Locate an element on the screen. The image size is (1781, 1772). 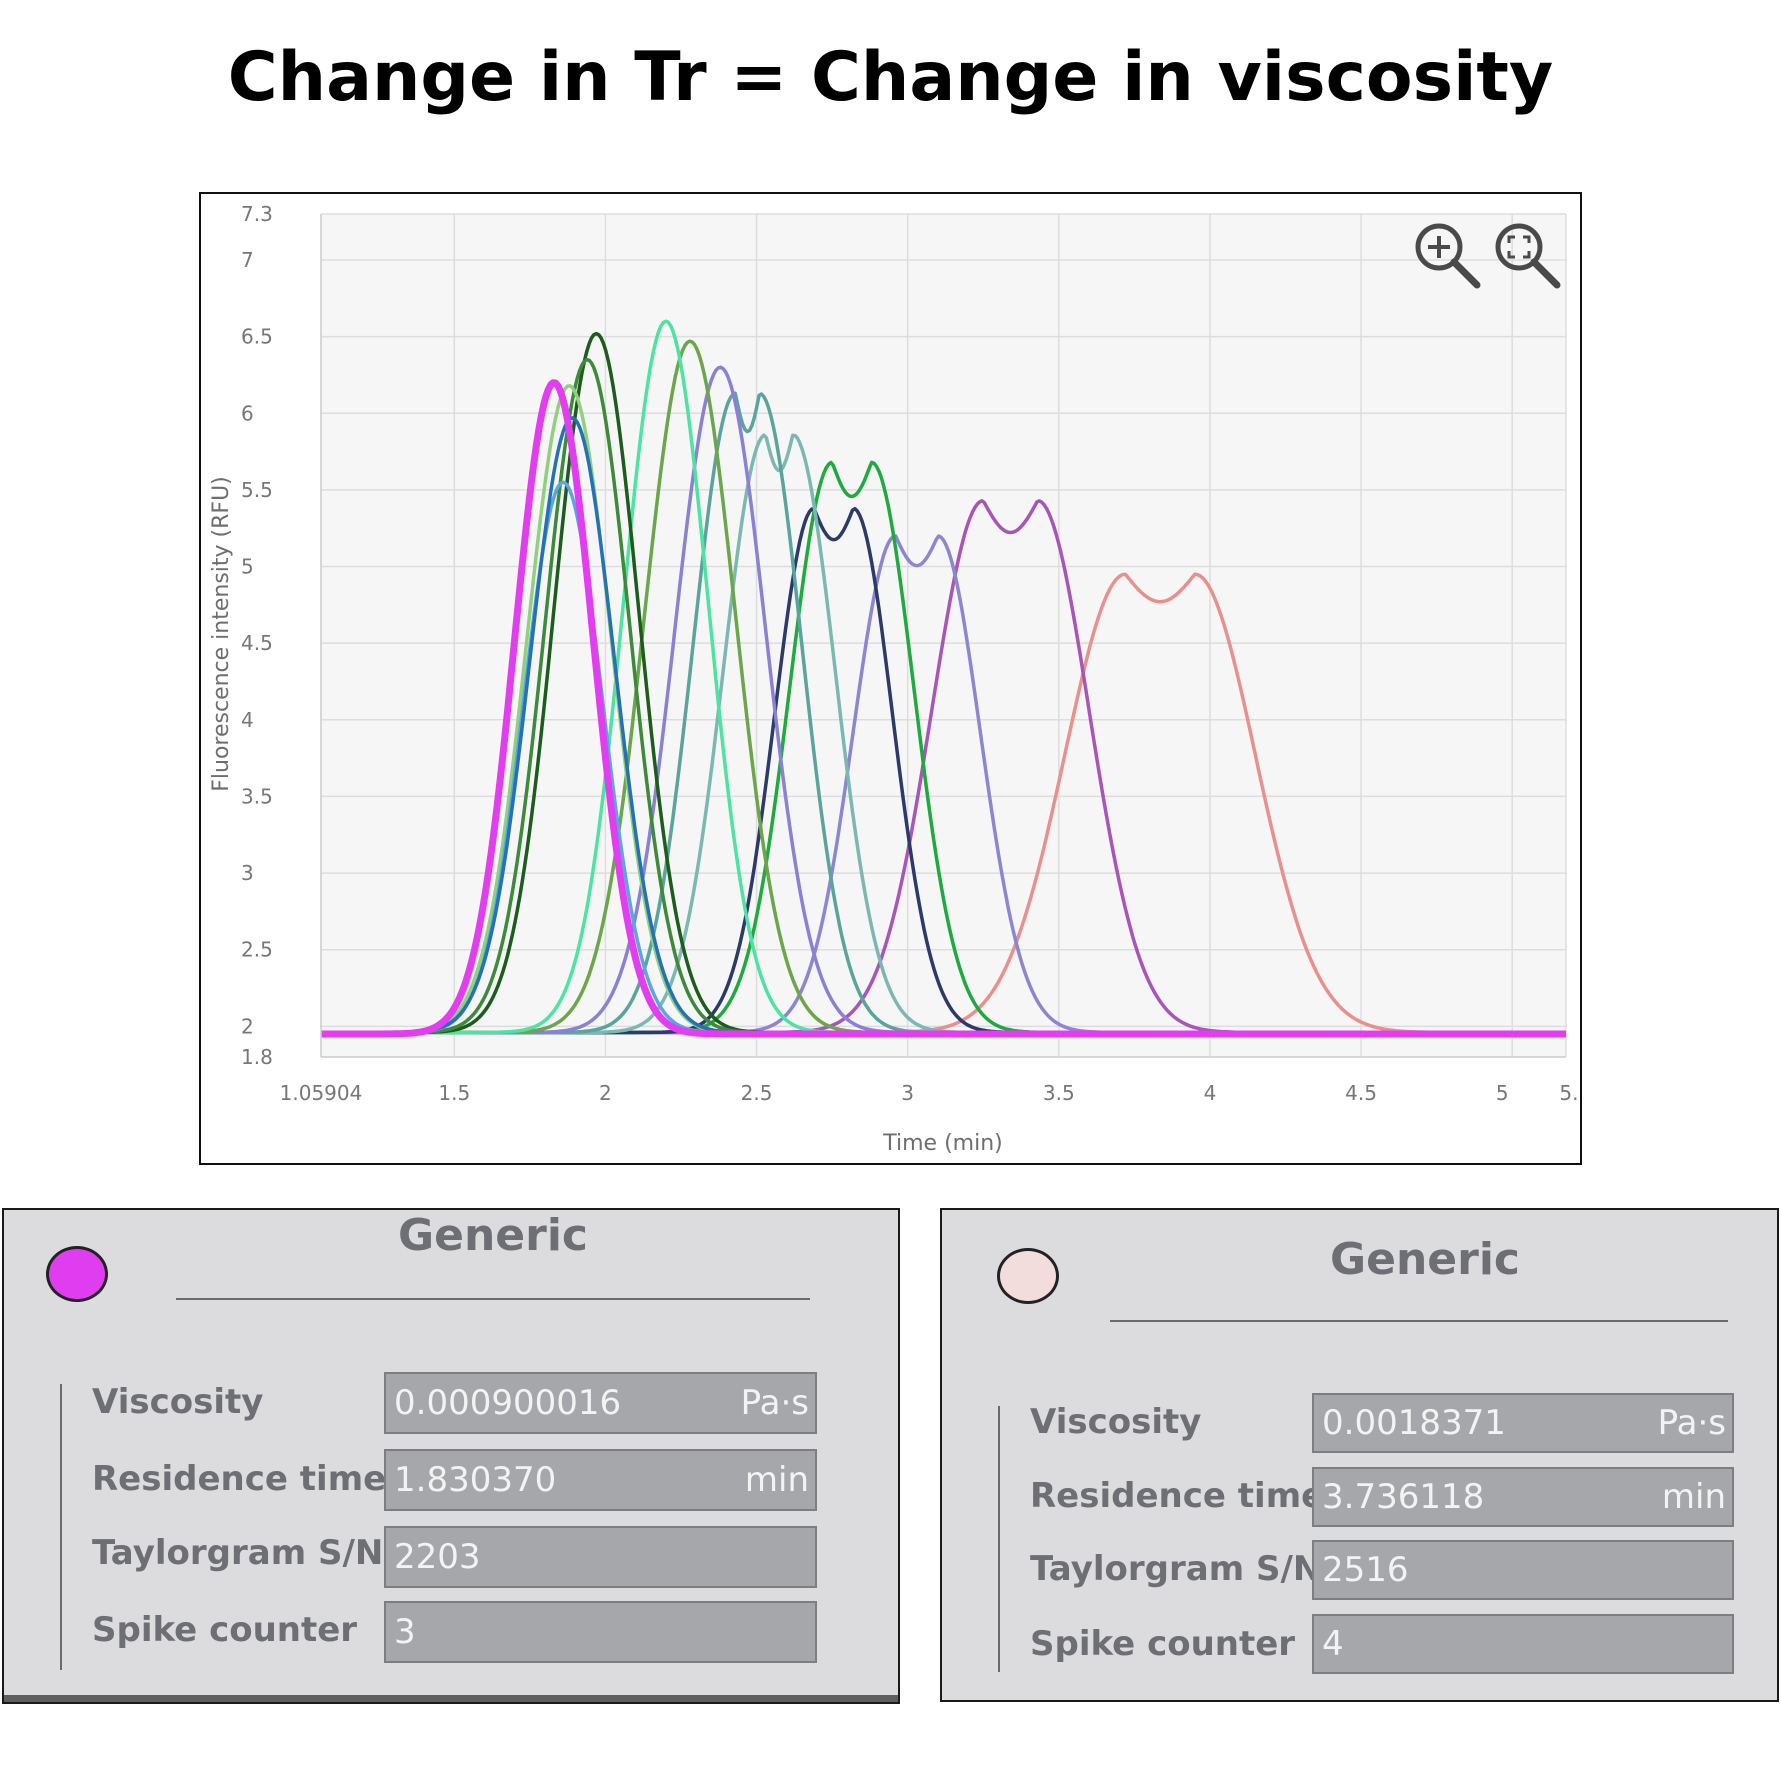
x-tick-label: 5.178 is located at coordinates (1569, 1093).